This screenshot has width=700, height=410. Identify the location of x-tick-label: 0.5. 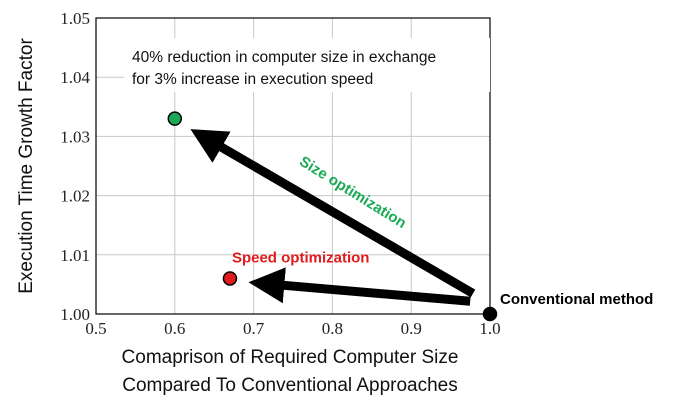
(95, 328).